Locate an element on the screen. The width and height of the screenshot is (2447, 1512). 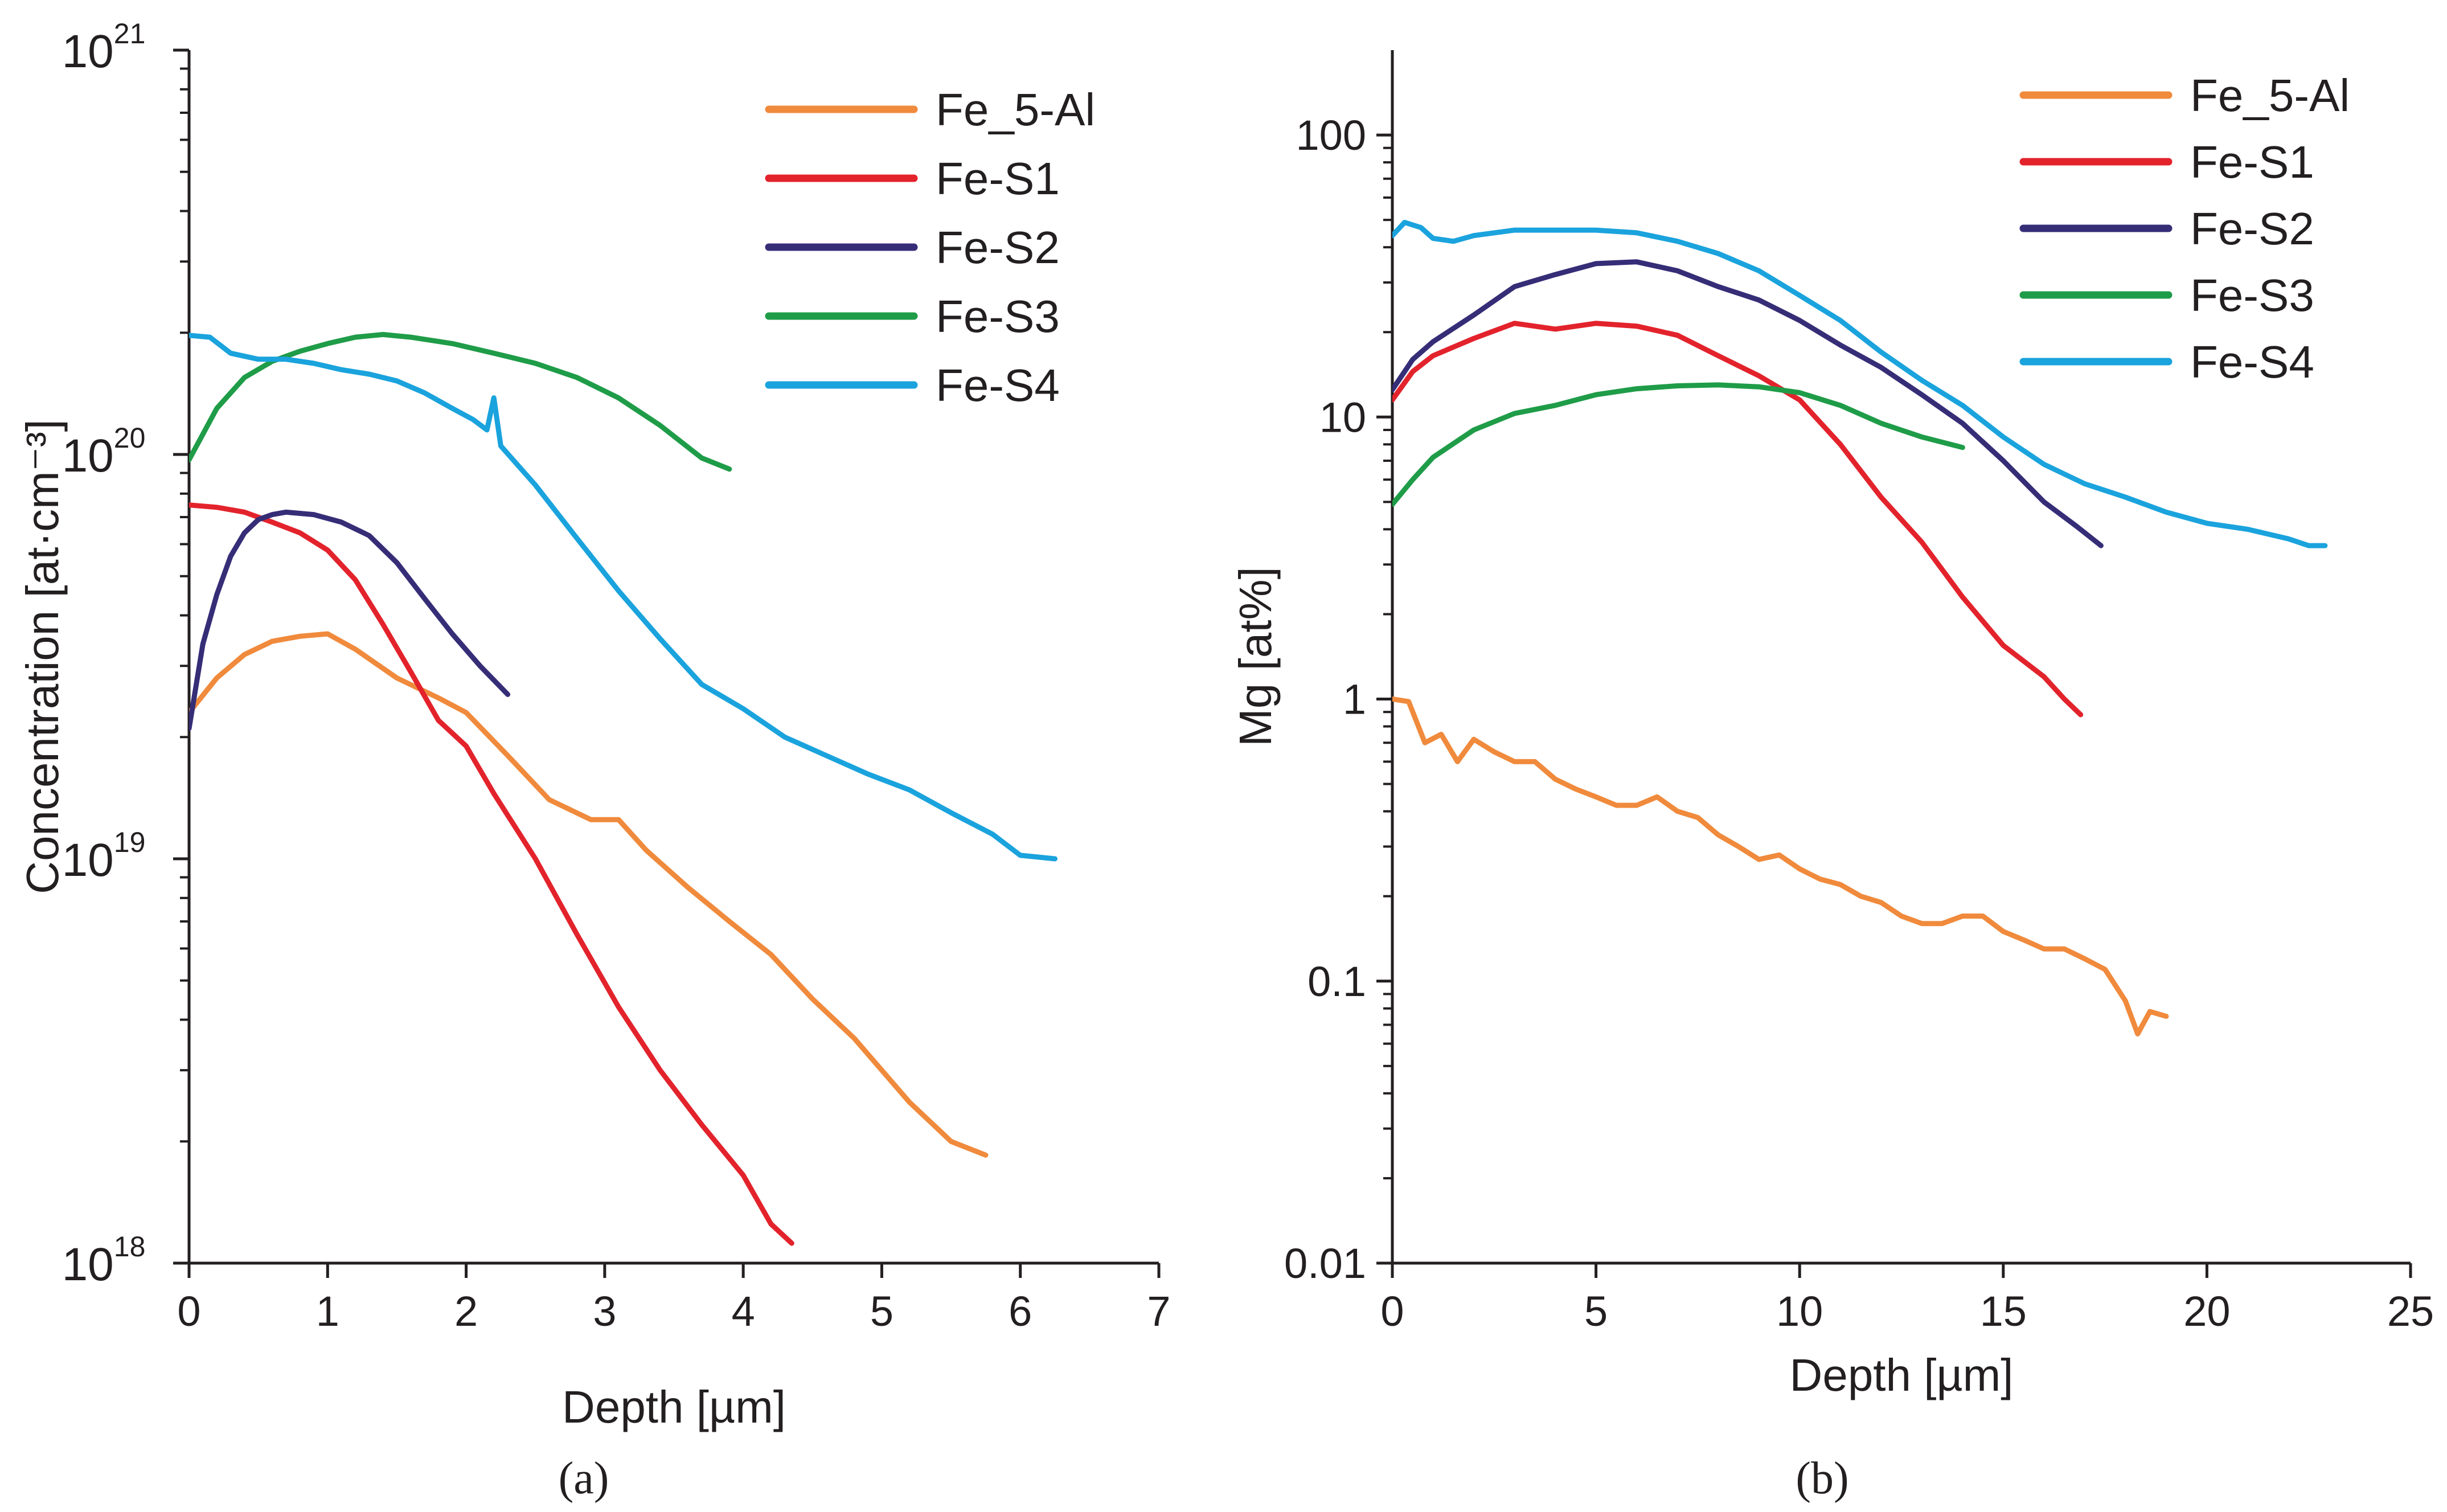
y-tick-label: 0.01 is located at coordinates (1325, 1264).